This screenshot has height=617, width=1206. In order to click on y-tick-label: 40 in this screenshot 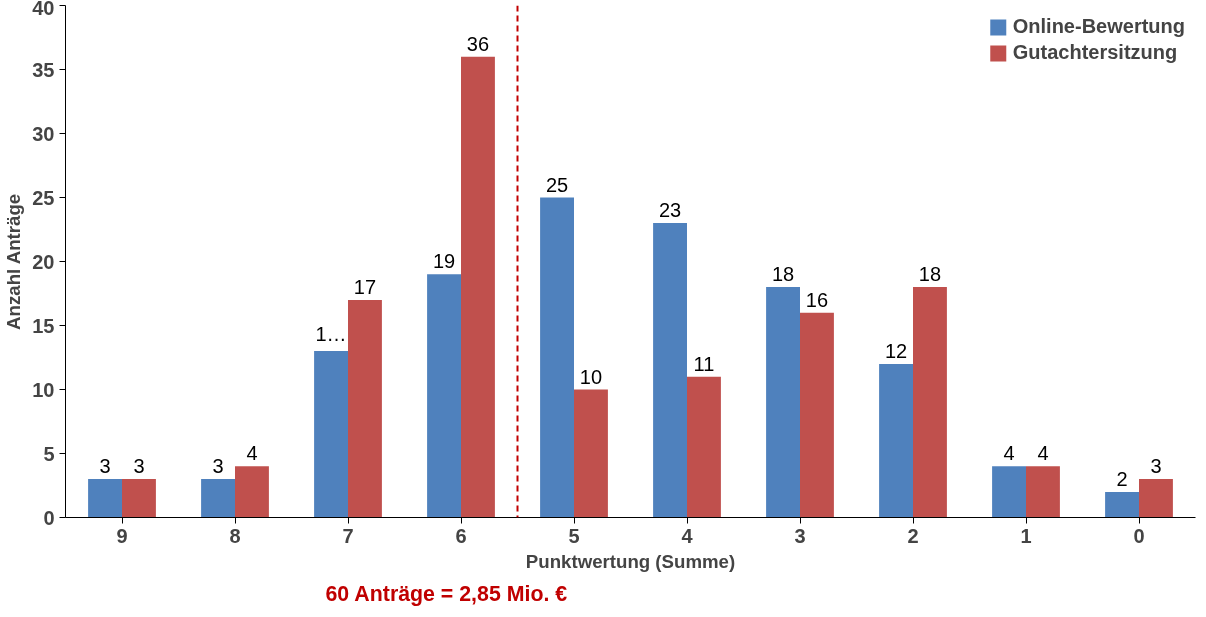, I will do `click(43, 9)`.